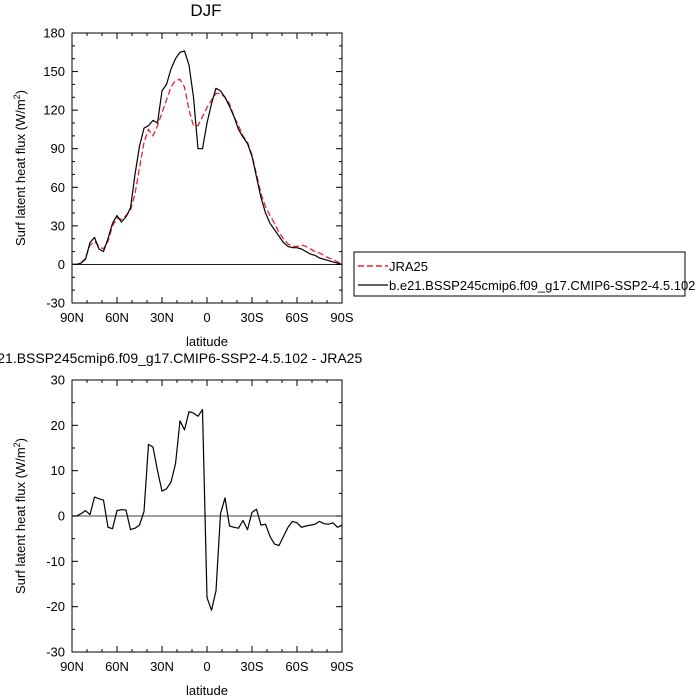 The image size is (700, 700). I want to click on bottom-y-axis-label-sup: 2, so click(17, 444).